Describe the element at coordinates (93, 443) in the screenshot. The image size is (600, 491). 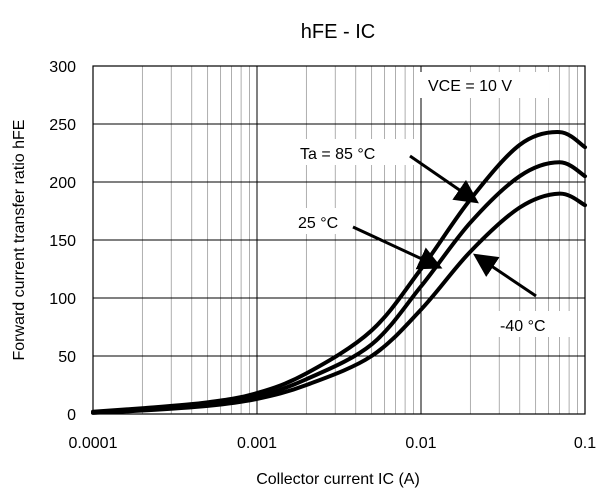
I see `x-tick-label: 0.0001` at that location.